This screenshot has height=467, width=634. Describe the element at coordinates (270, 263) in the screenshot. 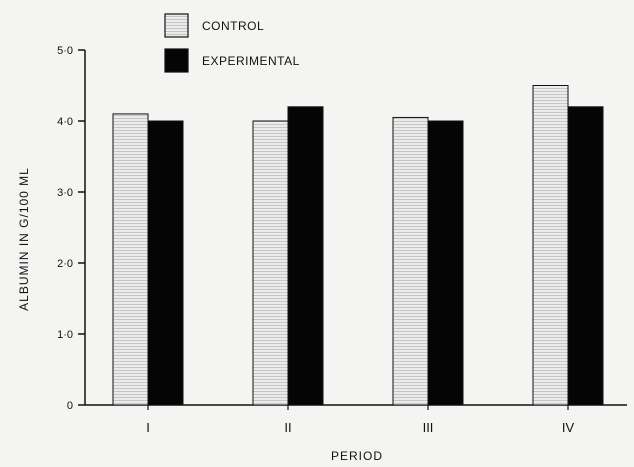

I see `bar-control-ii` at that location.